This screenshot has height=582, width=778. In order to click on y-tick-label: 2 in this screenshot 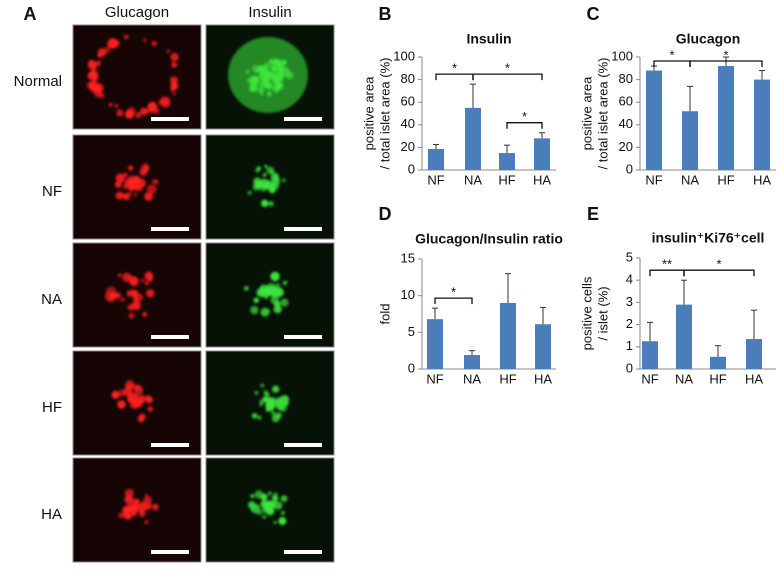, I will do `click(629, 323)`.